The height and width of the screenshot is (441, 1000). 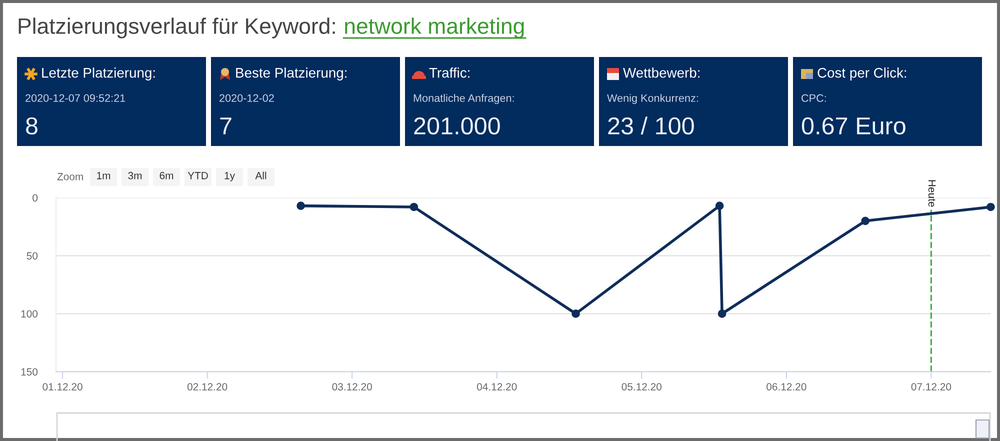 I want to click on text: 0.67 Euro, so click(x=854, y=126).